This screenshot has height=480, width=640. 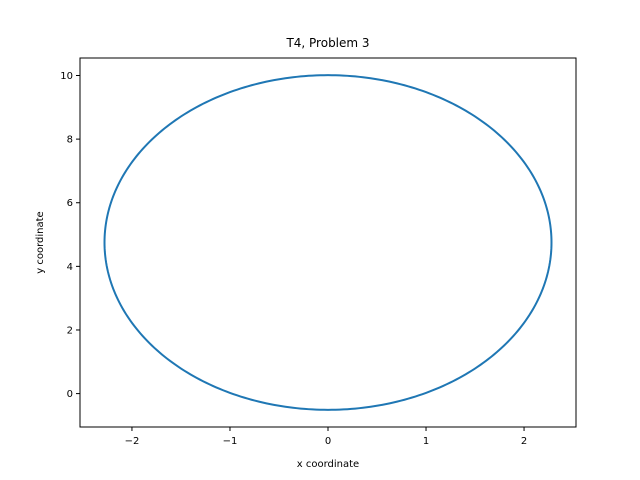 What do you see at coordinates (328, 441) in the screenshot?
I see `x-tick-label: 0` at bounding box center [328, 441].